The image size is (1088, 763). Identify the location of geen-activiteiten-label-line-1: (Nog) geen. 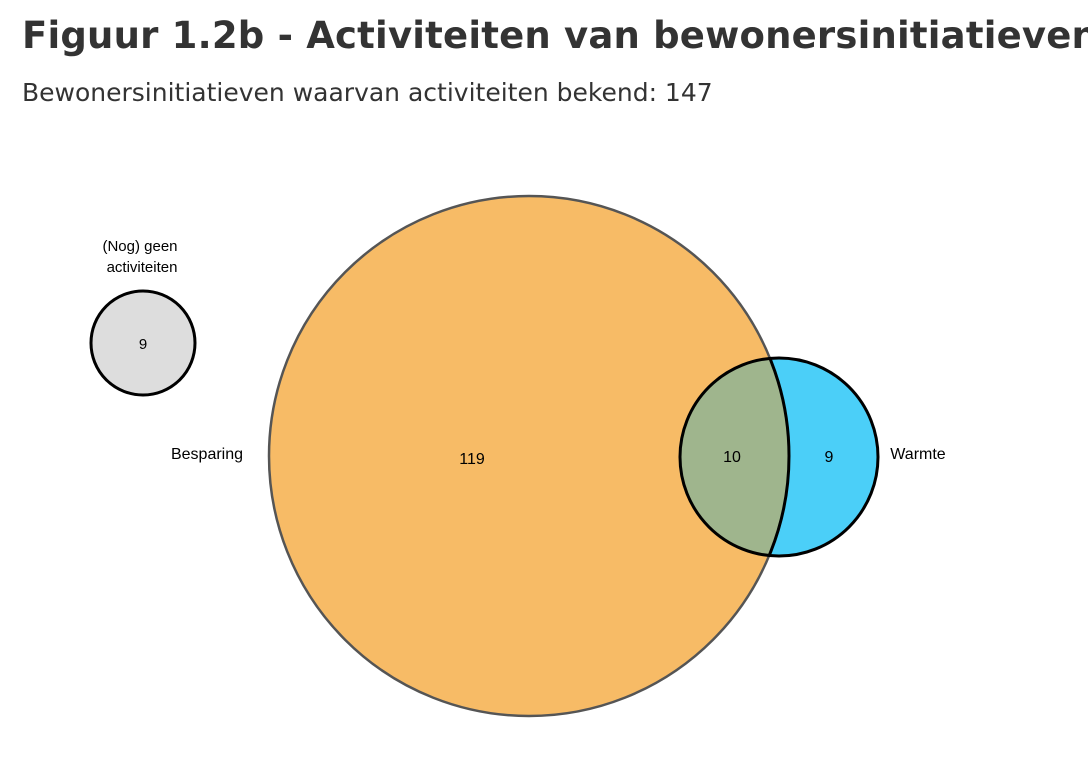
(139, 246).